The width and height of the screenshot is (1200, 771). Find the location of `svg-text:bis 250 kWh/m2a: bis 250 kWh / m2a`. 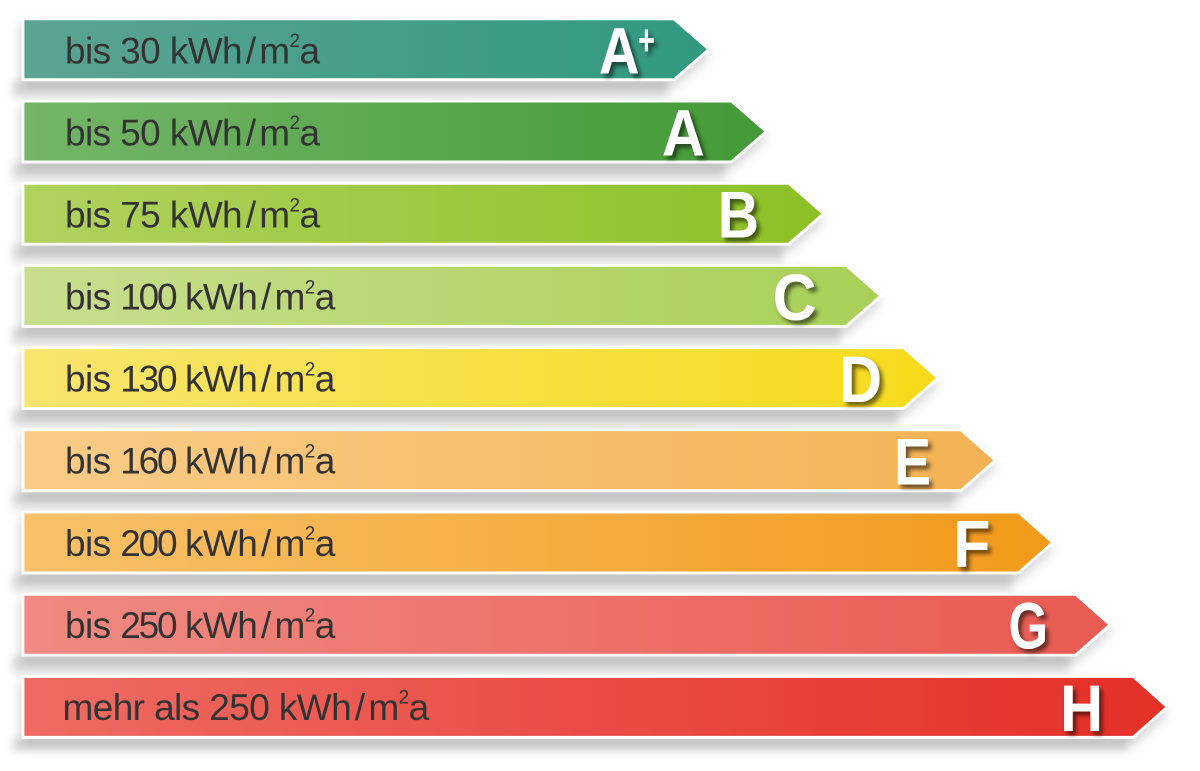

svg-text:bis 250 kWh/m2a: bis 250 kWh / m2a is located at coordinates (200, 625).